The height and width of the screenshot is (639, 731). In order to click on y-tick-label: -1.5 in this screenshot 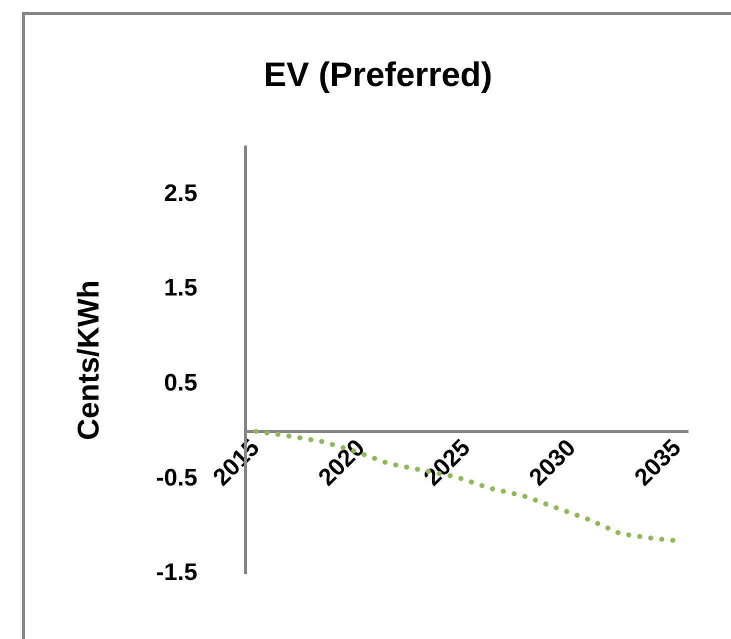, I will do `click(177, 572)`.